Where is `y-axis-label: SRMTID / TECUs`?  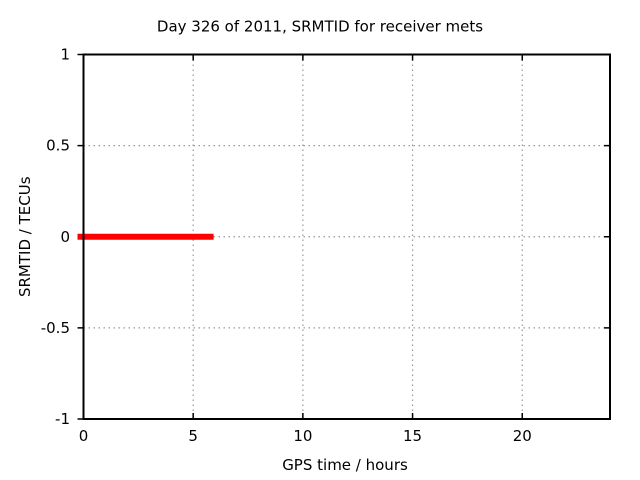 y-axis-label: SRMTID / TECUs is located at coordinates (25, 236).